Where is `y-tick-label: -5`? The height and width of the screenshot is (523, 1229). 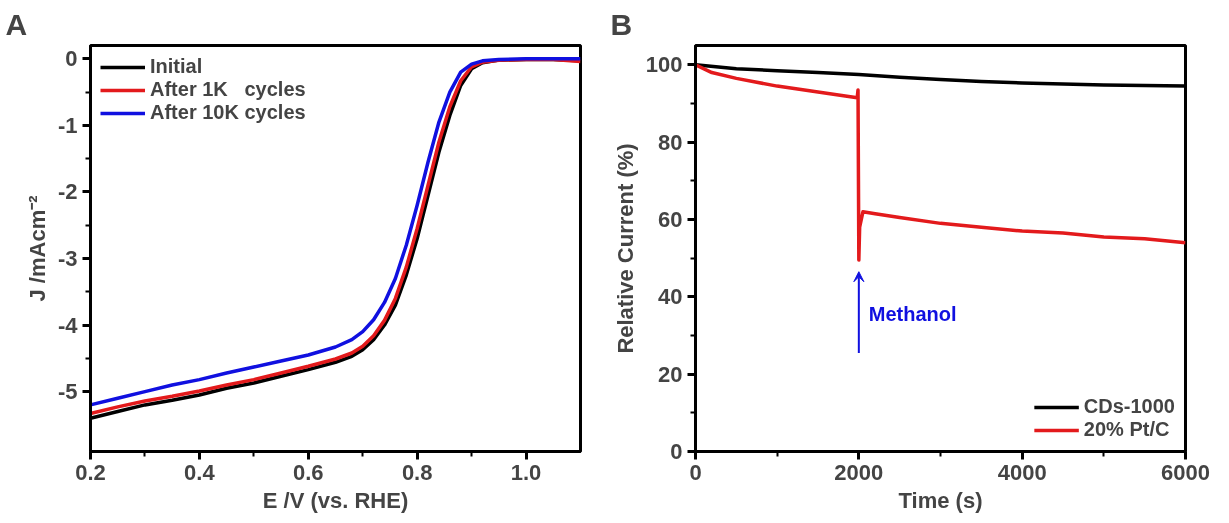 y-tick-label: -5 is located at coordinates (67, 392).